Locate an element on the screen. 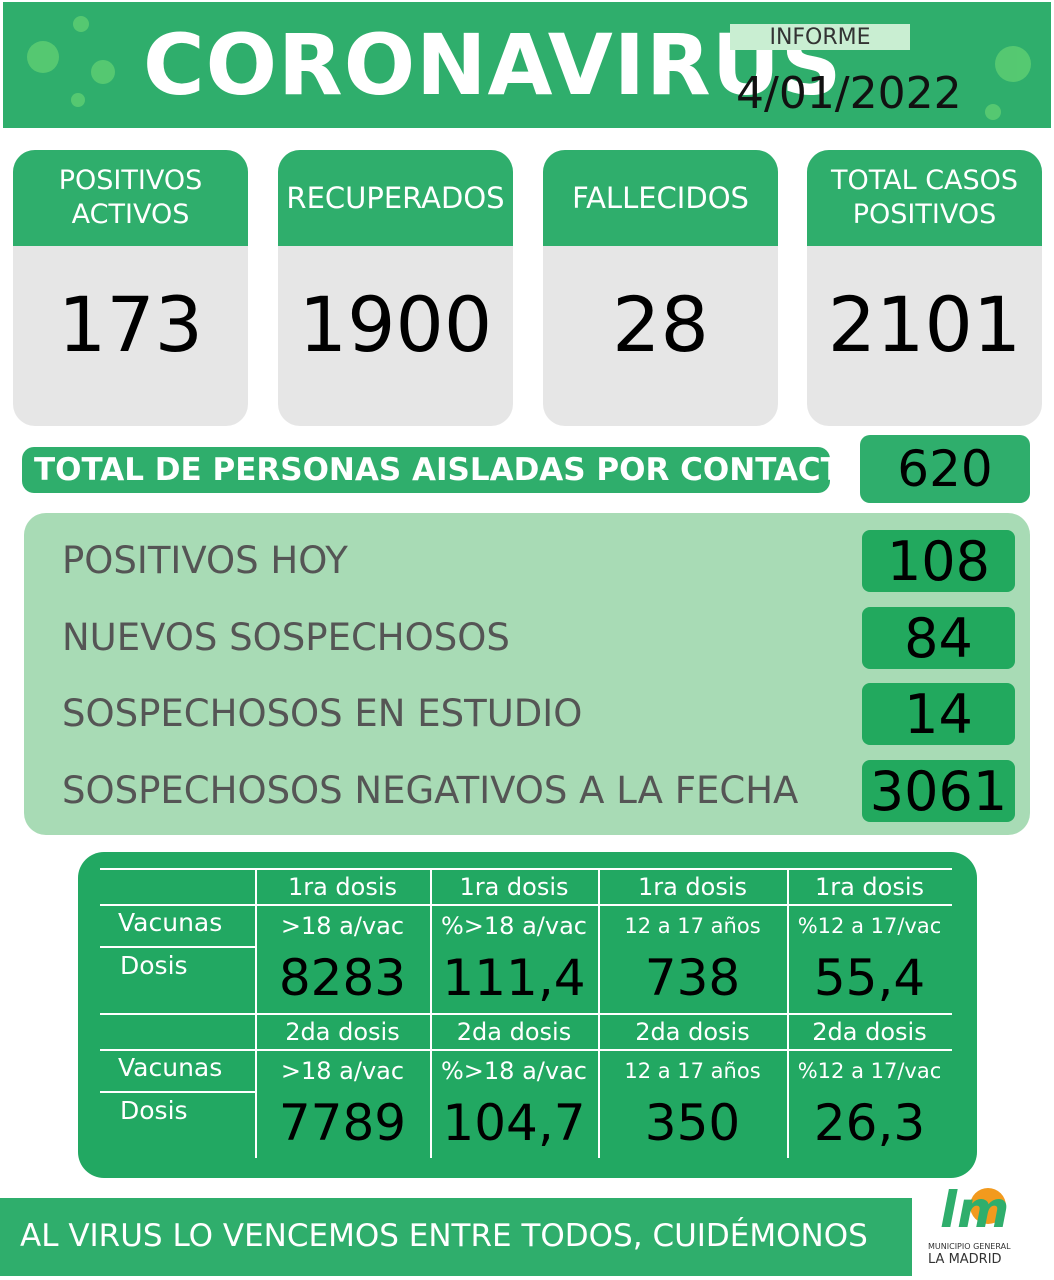 The width and height of the screenshot is (1054, 1280). virus-decor is located at coordinates (529, 68).